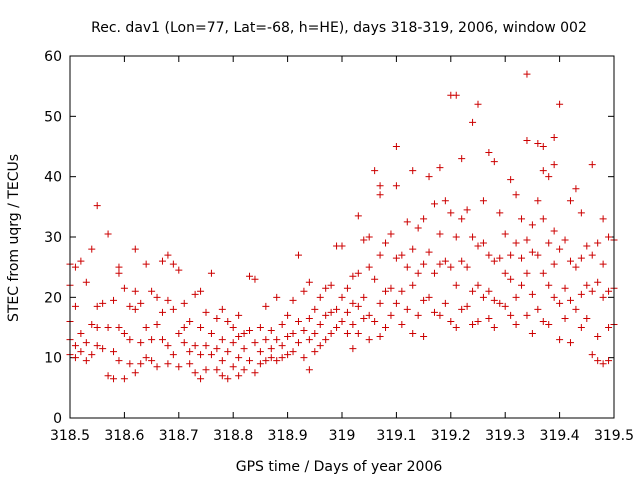 Image resolution: width=640 pixels, height=480 pixels. Describe the element at coordinates (57, 419) in the screenshot. I see `y-tick-label: 0` at that location.